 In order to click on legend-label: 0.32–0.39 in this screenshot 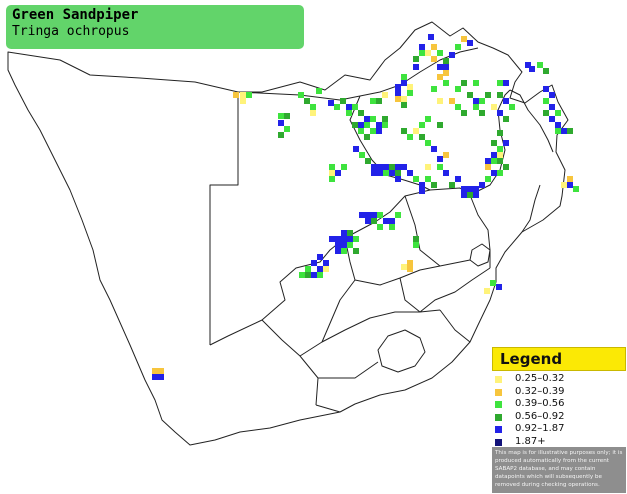, I will do `click(540, 391)`.